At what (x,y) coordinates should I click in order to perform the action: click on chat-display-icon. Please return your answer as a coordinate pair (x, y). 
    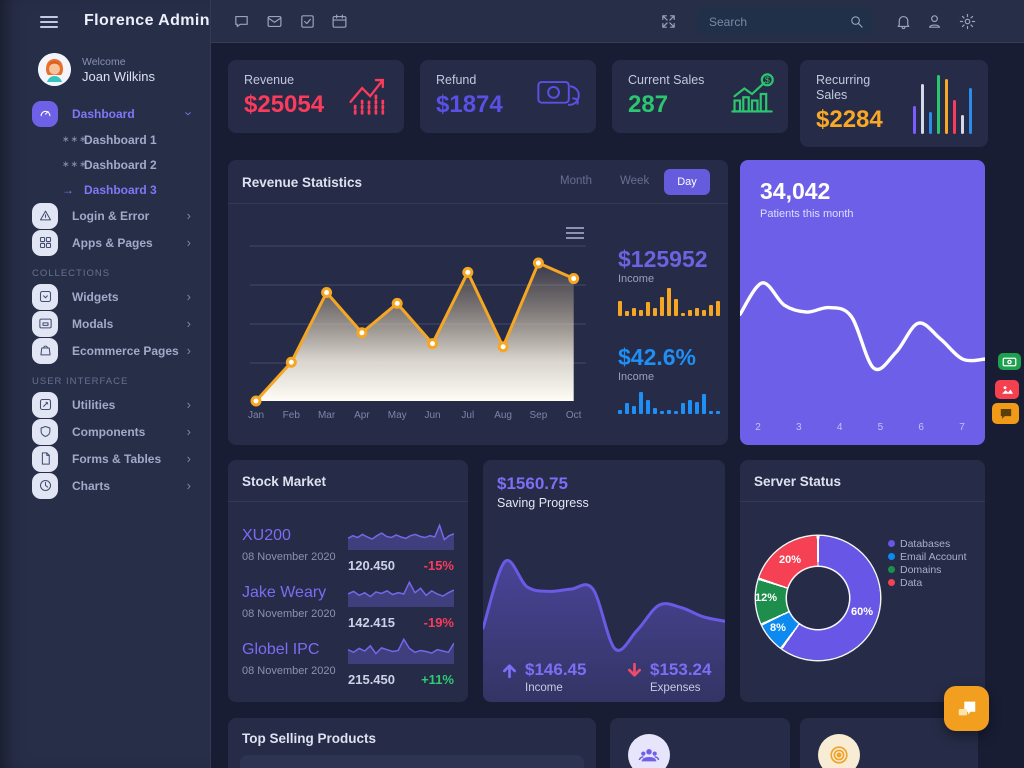
    Looking at the image, I should click on (241, 21).